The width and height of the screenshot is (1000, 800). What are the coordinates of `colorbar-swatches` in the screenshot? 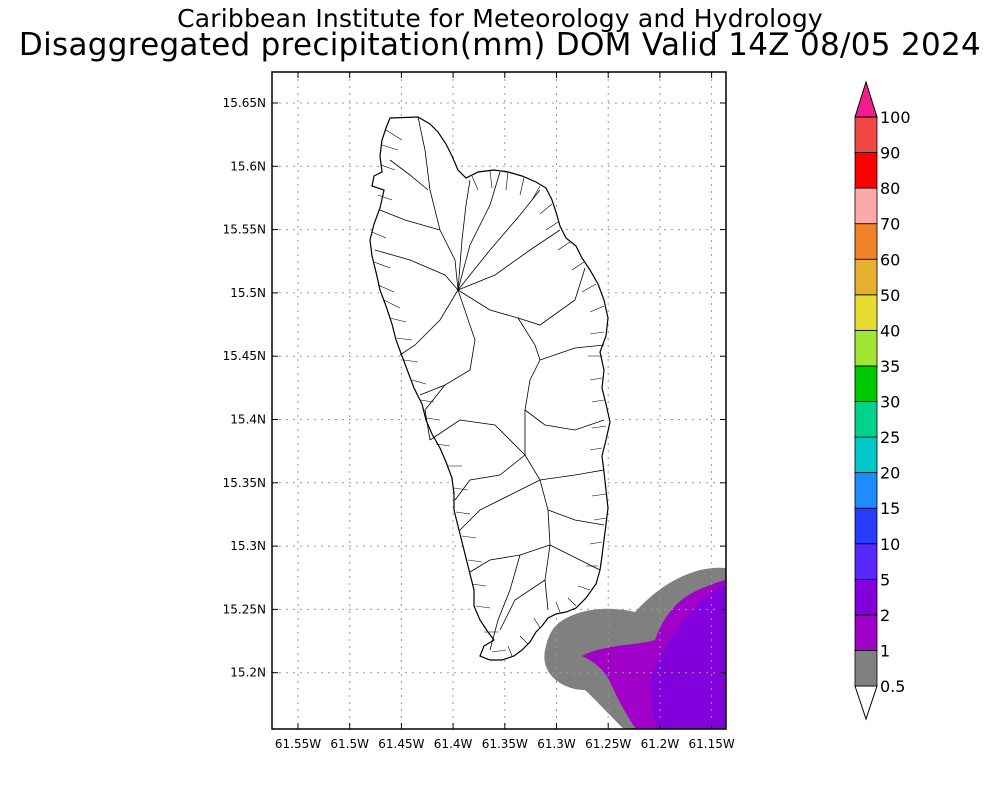 It's located at (866, 400).